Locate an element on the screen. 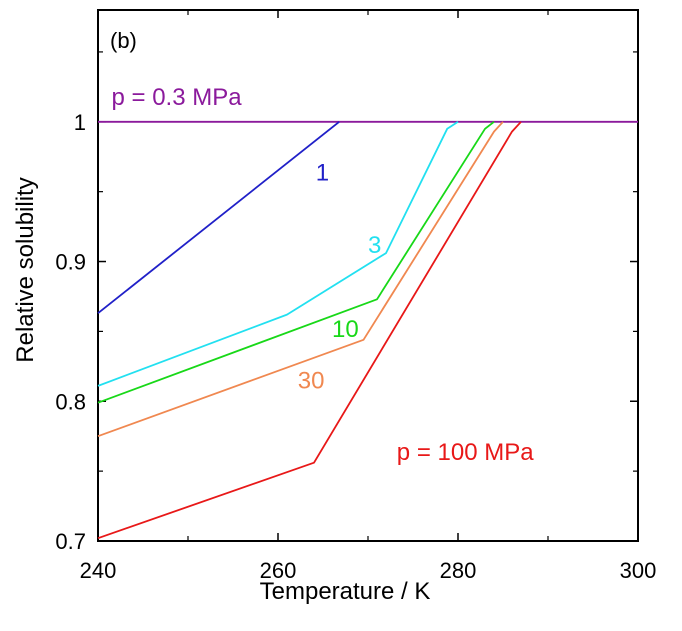 This screenshot has width=682, height=631. series-label-0: p = 0.3 MPa is located at coordinates (177, 97).